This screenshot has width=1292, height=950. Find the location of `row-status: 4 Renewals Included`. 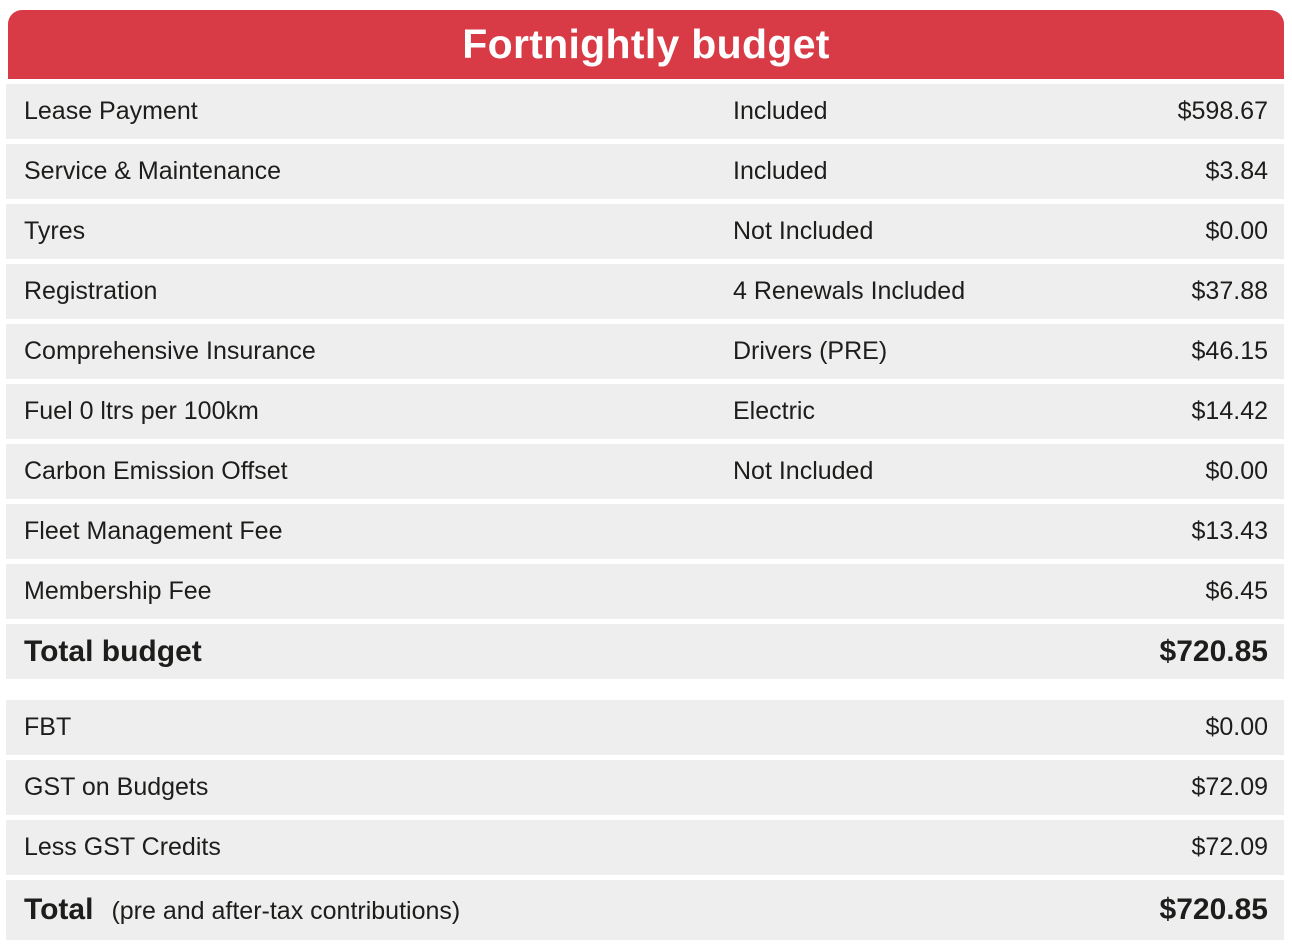

row-status: 4 Renewals Included is located at coordinates (849, 291).